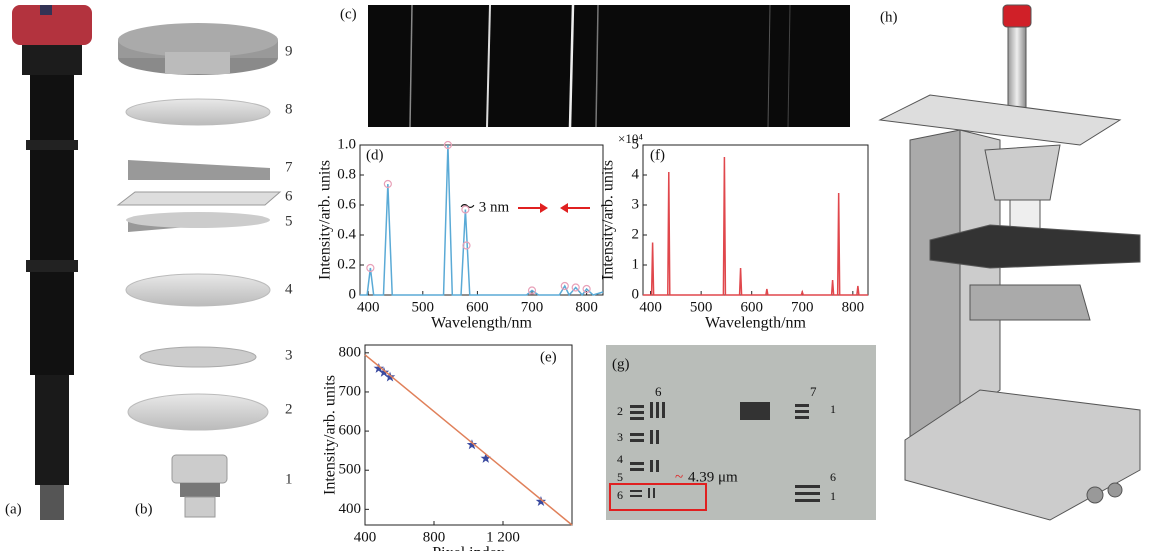 The image size is (1175, 551). Describe the element at coordinates (813, 391) in the screenshot. I see `target-number: 7` at that location.